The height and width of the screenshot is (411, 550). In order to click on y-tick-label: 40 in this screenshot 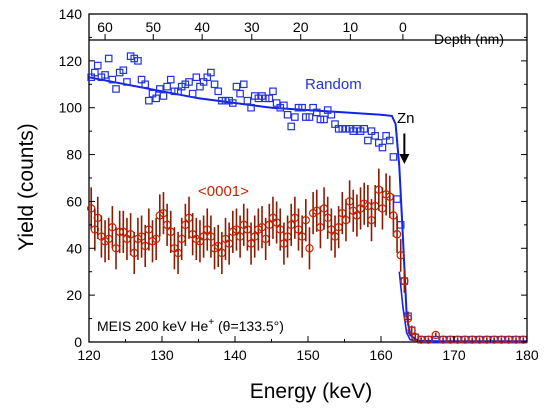, I will do `click(74, 248)`.